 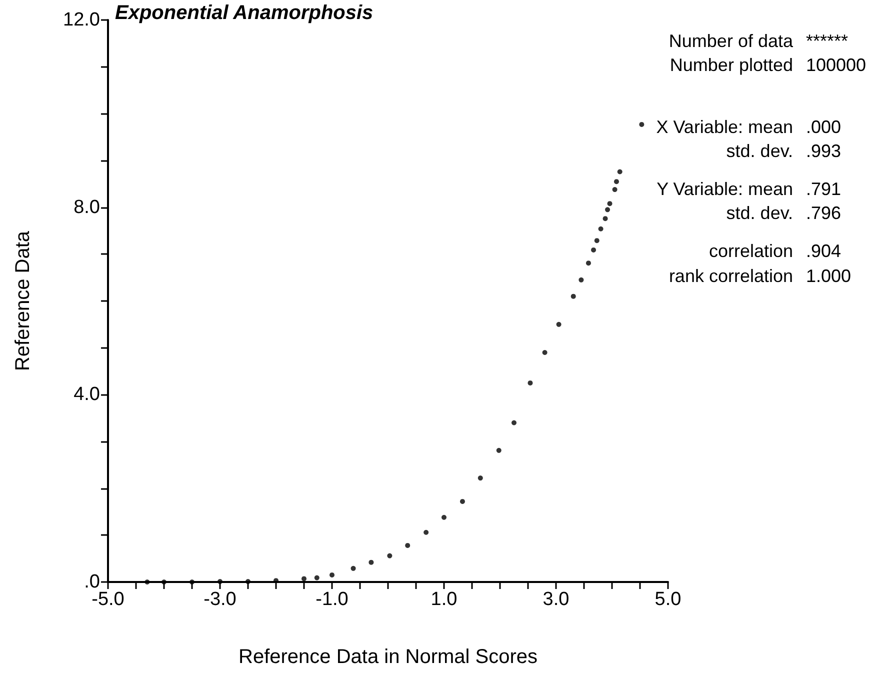 What do you see at coordinates (784, 151) in the screenshot?
I see `text: std. dev. .993` at bounding box center [784, 151].